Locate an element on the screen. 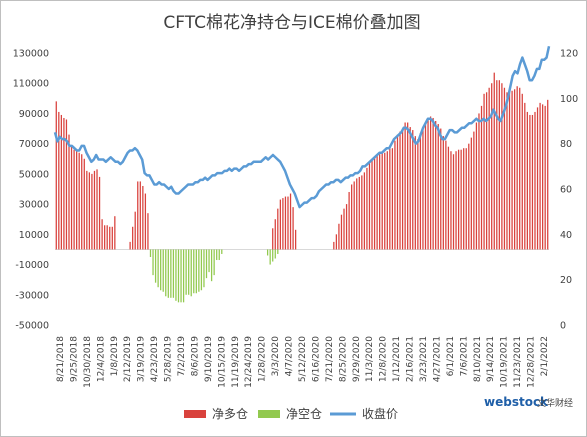 The width and height of the screenshot is (587, 437). x-tick-label: 11/23/2021 is located at coordinates (518, 362).